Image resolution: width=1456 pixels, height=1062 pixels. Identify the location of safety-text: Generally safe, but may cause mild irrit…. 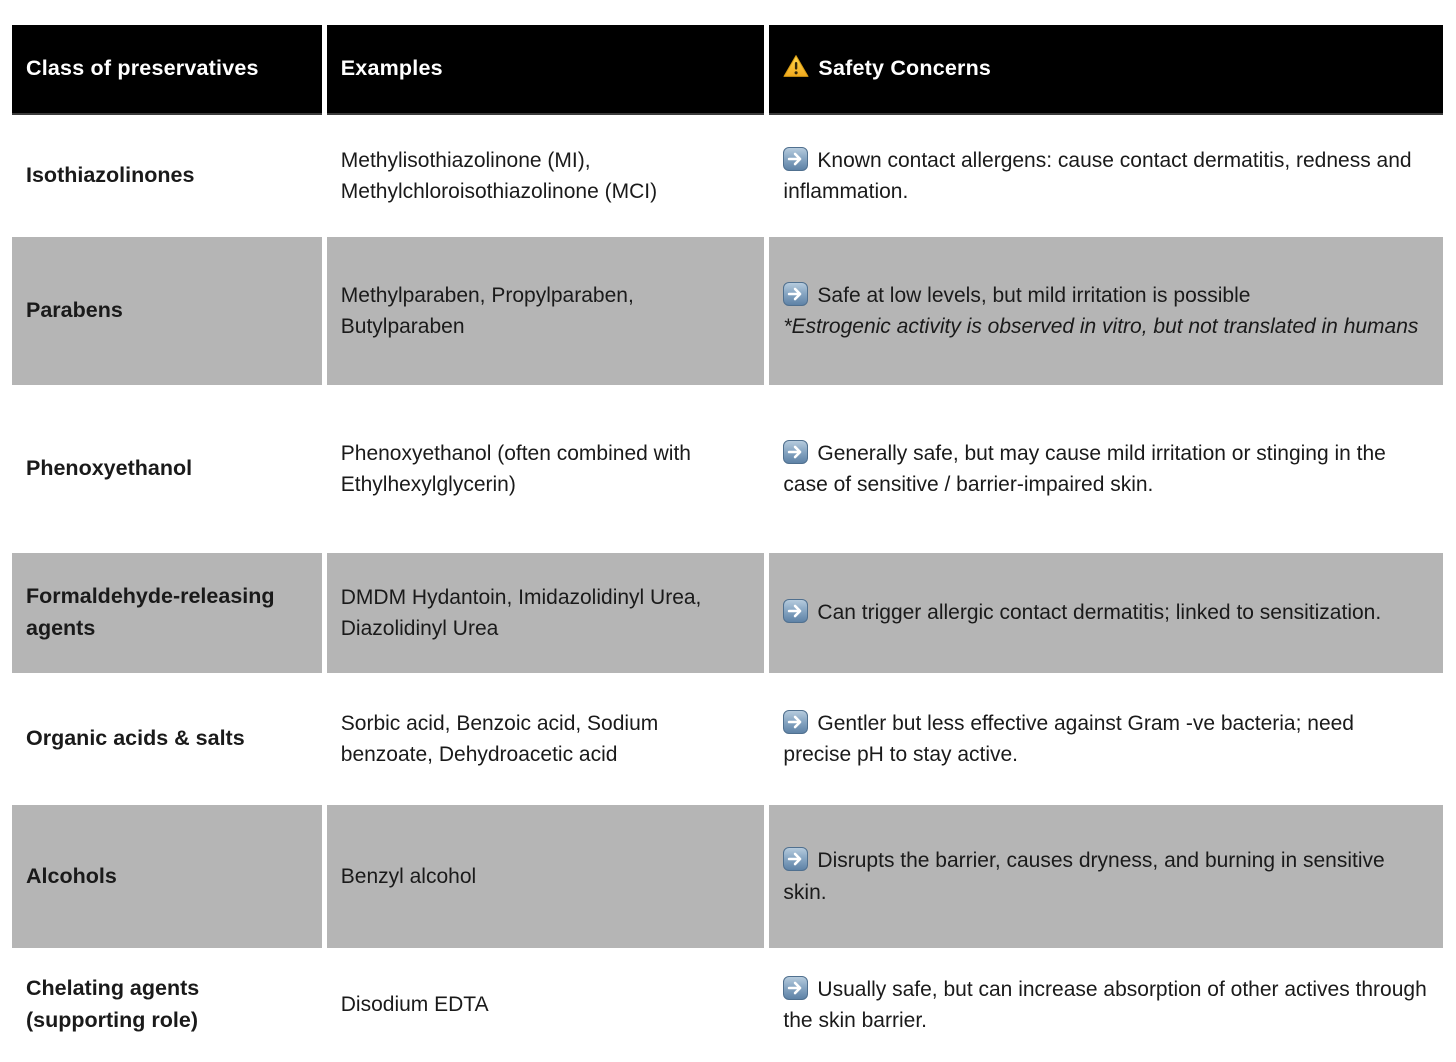
(1084, 468).